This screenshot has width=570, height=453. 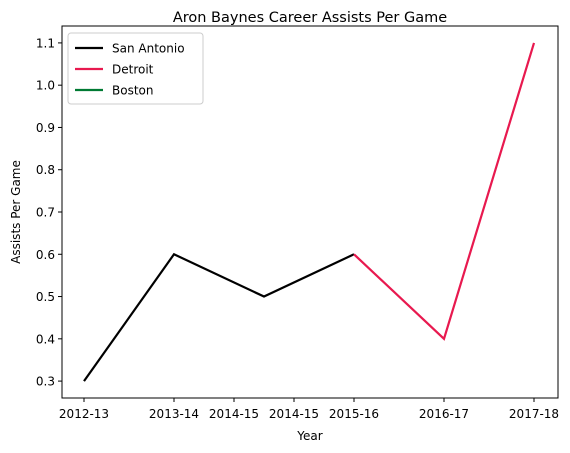 What do you see at coordinates (45, 255) in the screenshot?
I see `y-tick-label: 0.6` at bounding box center [45, 255].